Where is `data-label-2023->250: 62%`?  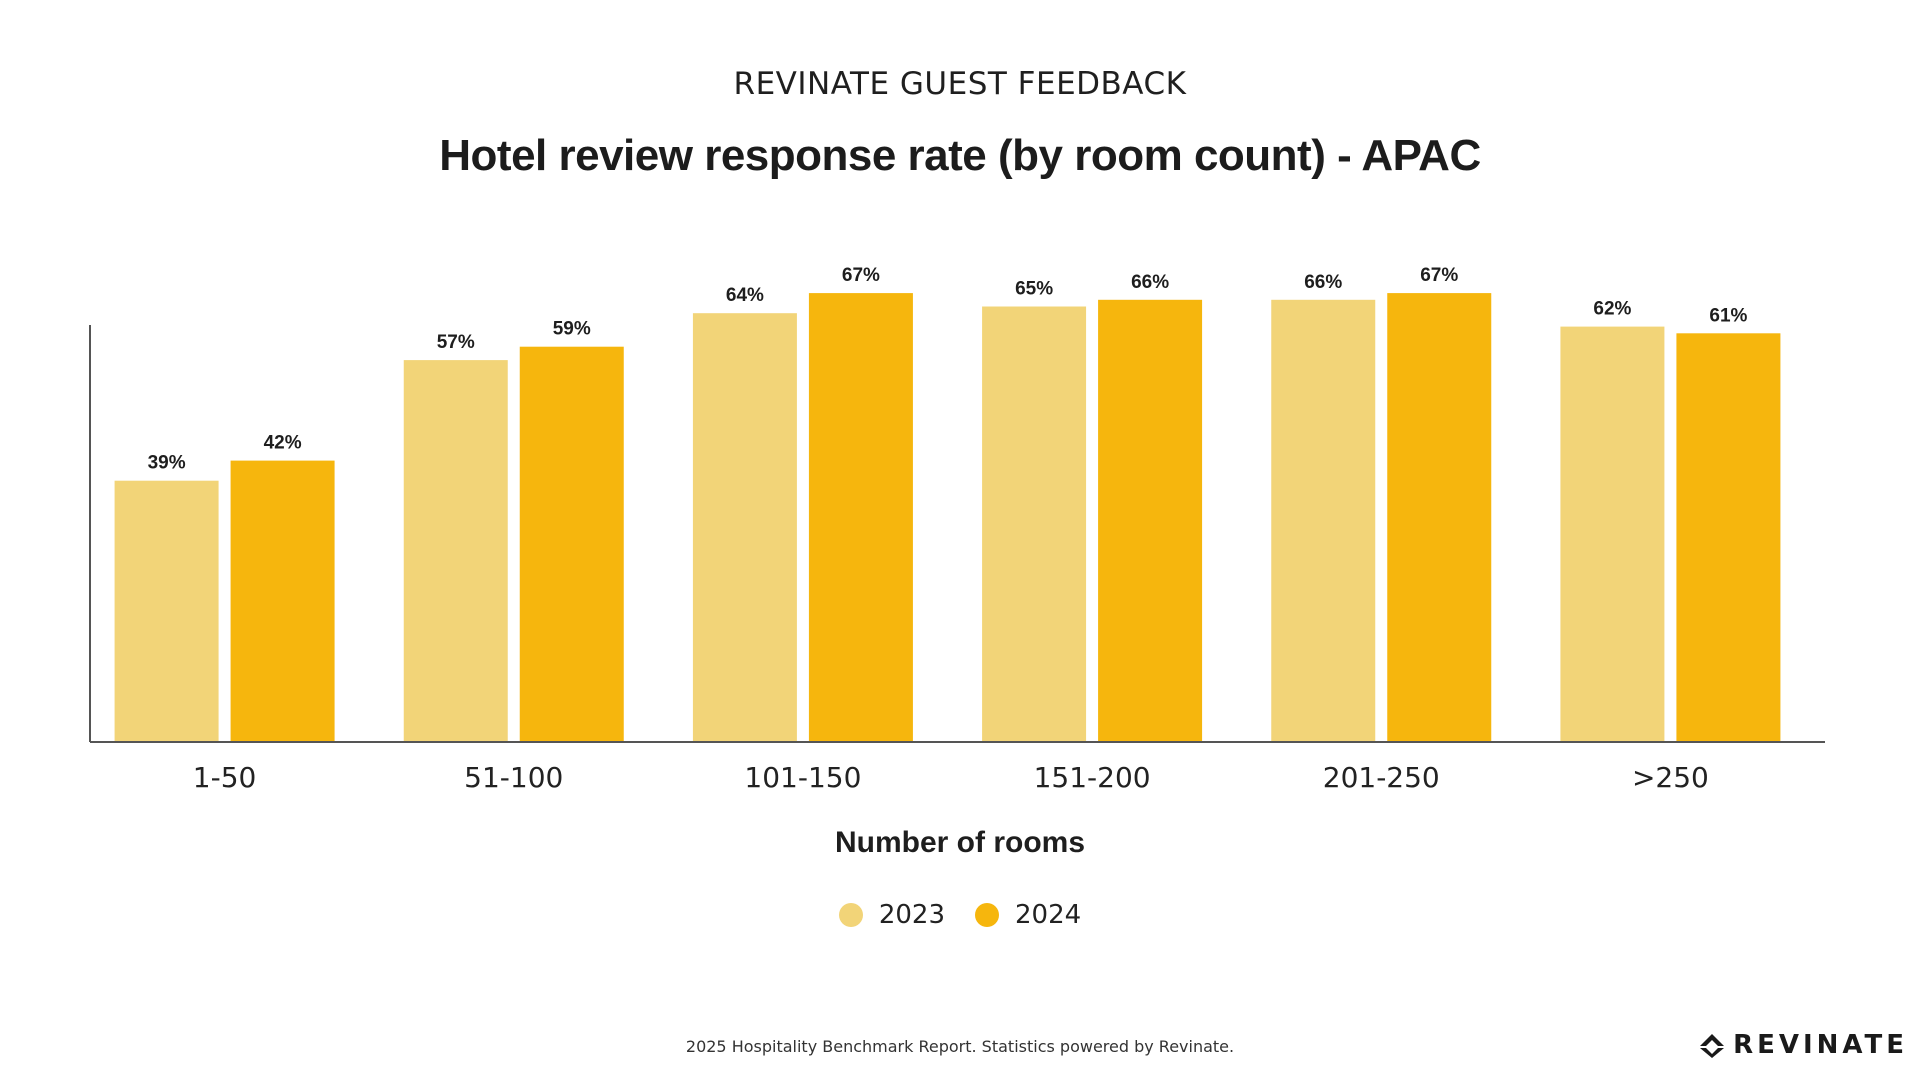
data-label-2023->250: 62% is located at coordinates (1612, 309).